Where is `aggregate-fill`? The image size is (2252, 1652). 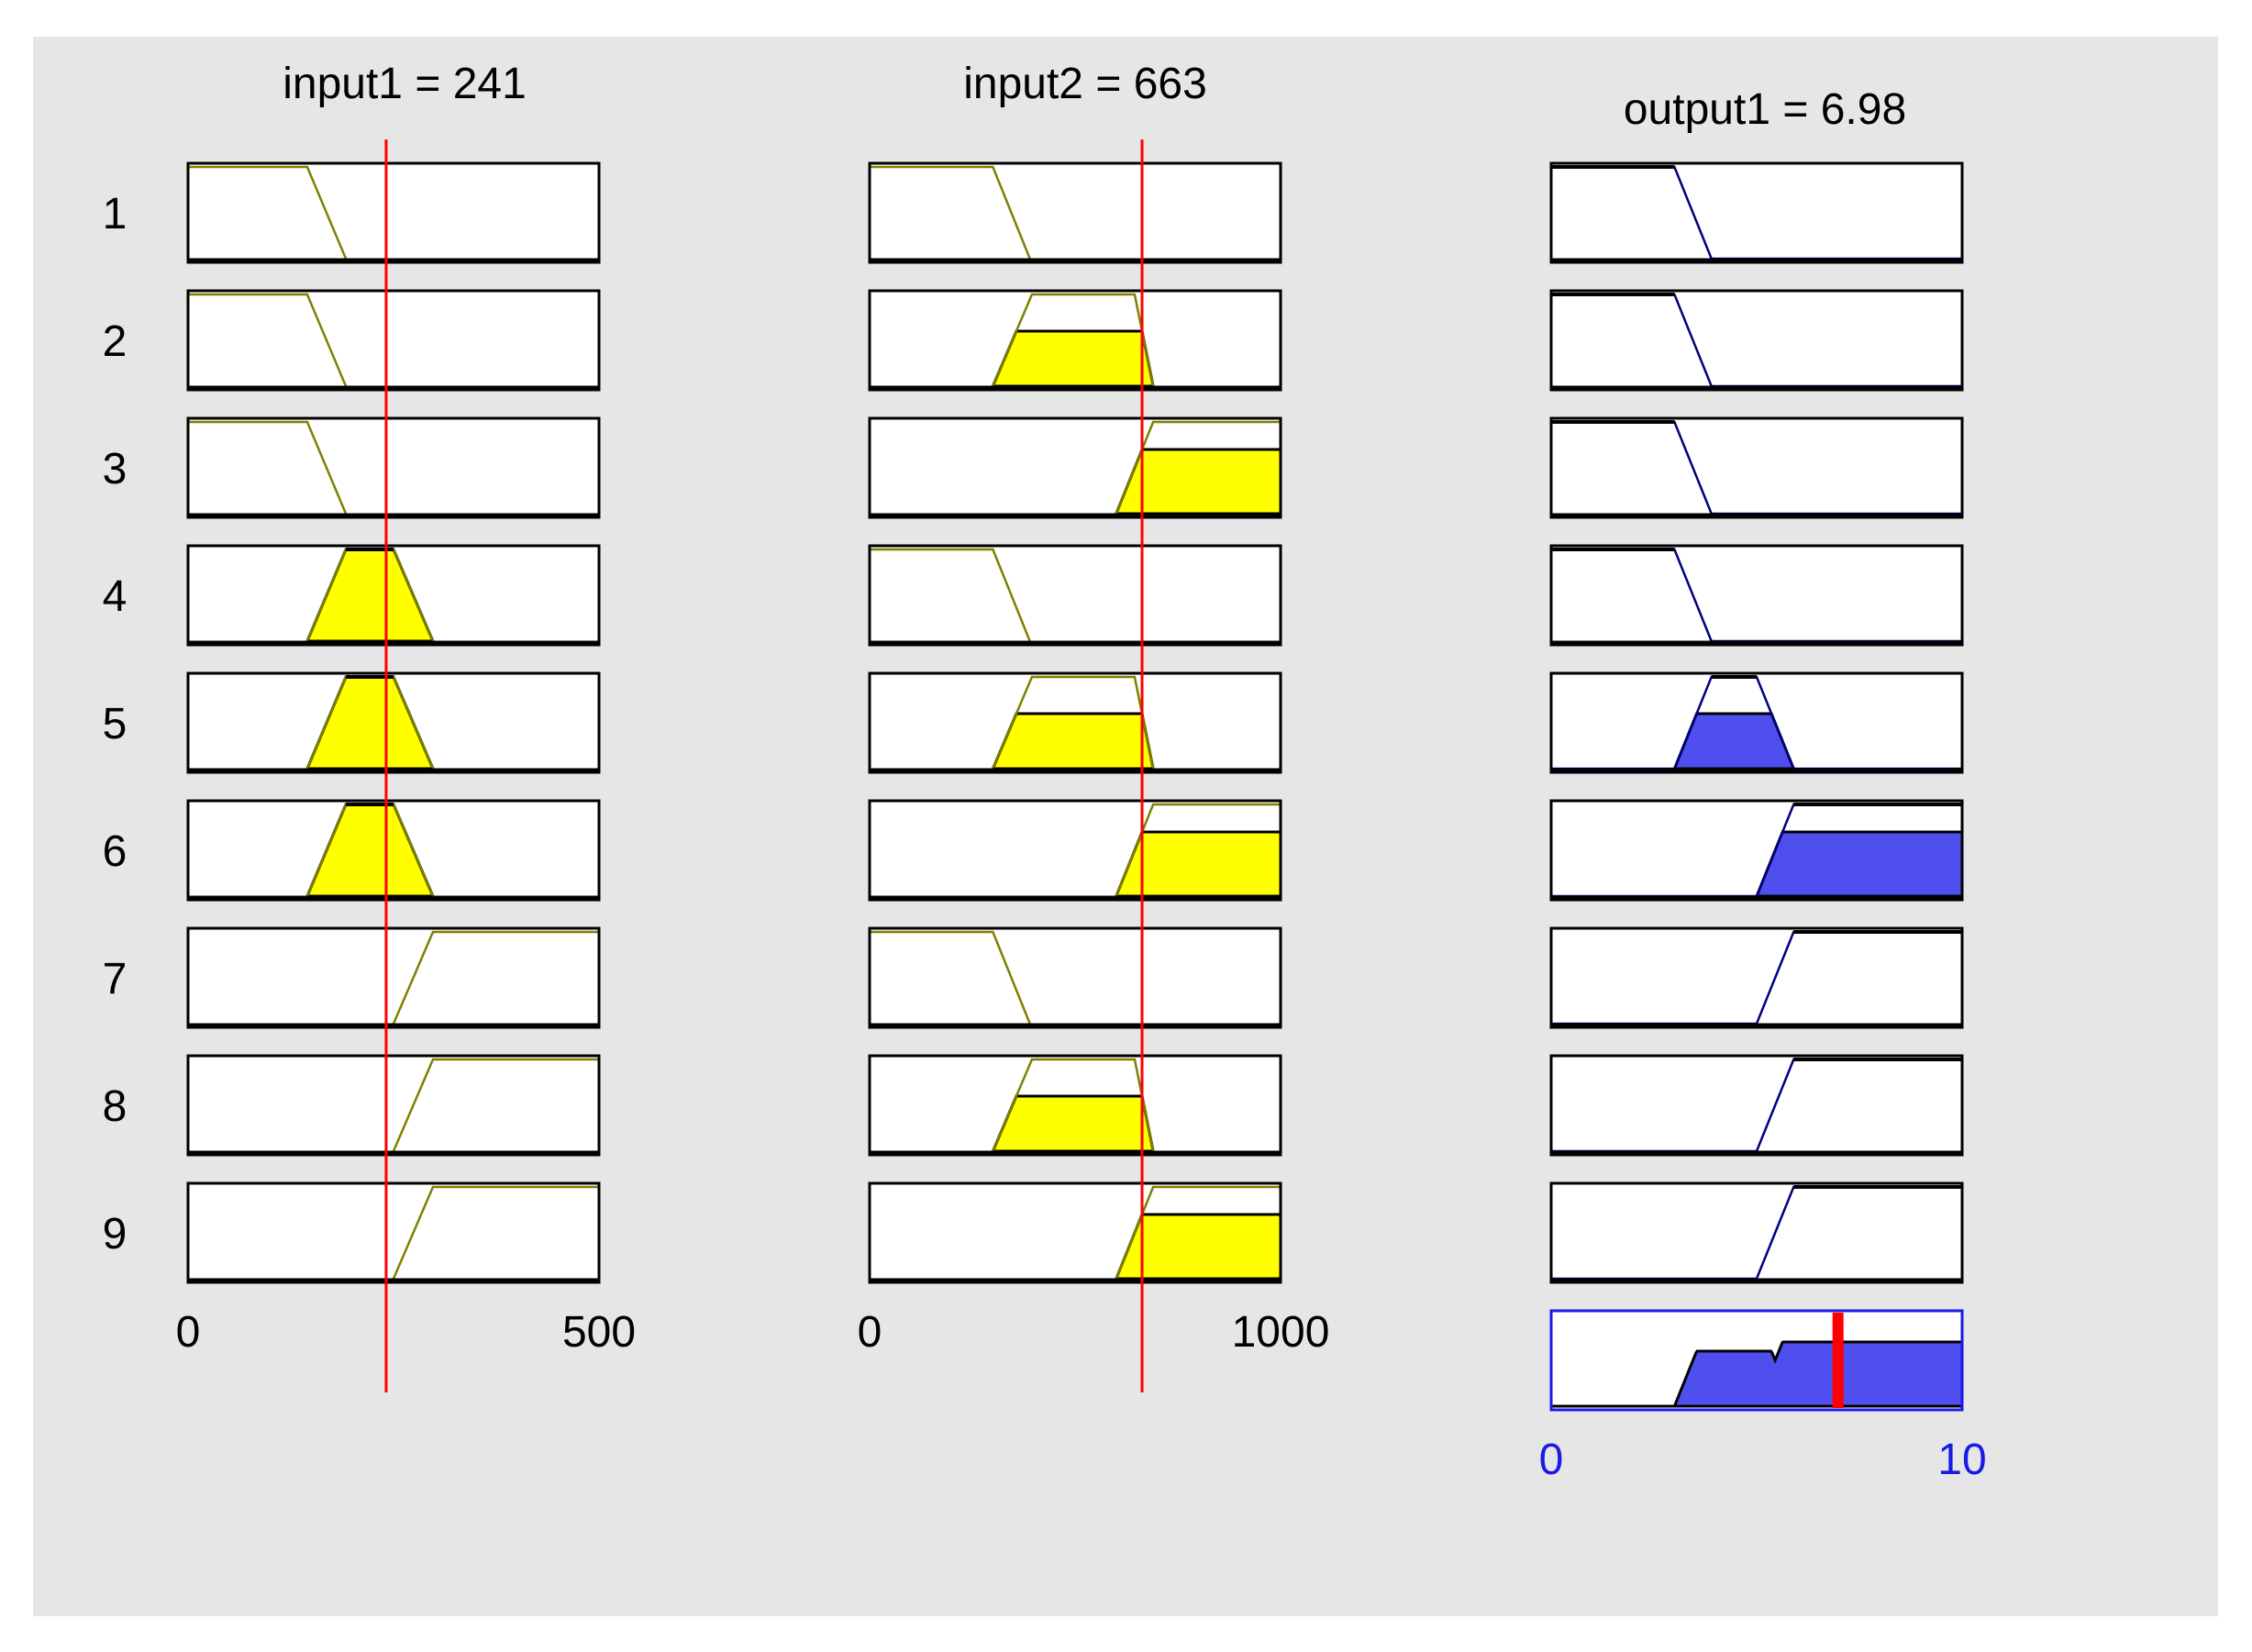
aggregate-fill is located at coordinates (1758, 1374).